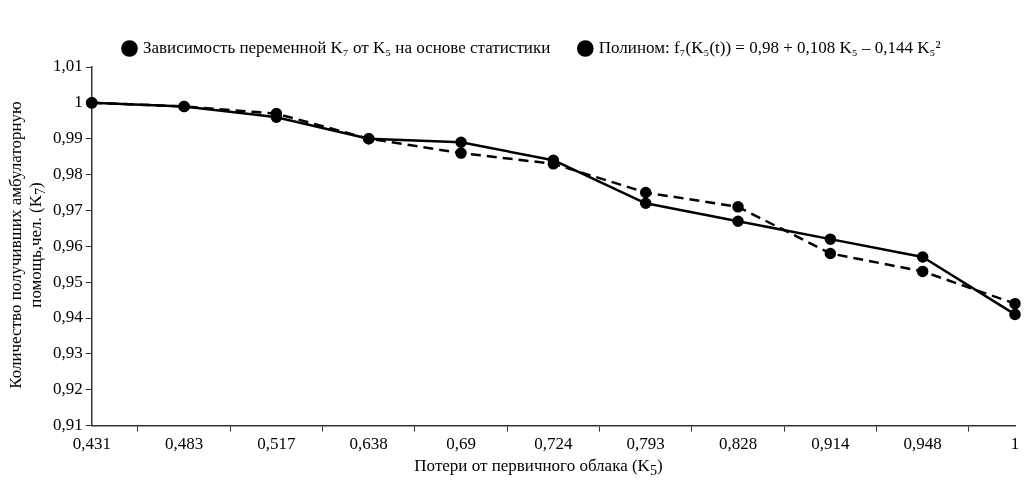 This screenshot has width=1027, height=480. Describe the element at coordinates (738, 444) in the screenshot. I see `x-tick-label: 0,828` at that location.